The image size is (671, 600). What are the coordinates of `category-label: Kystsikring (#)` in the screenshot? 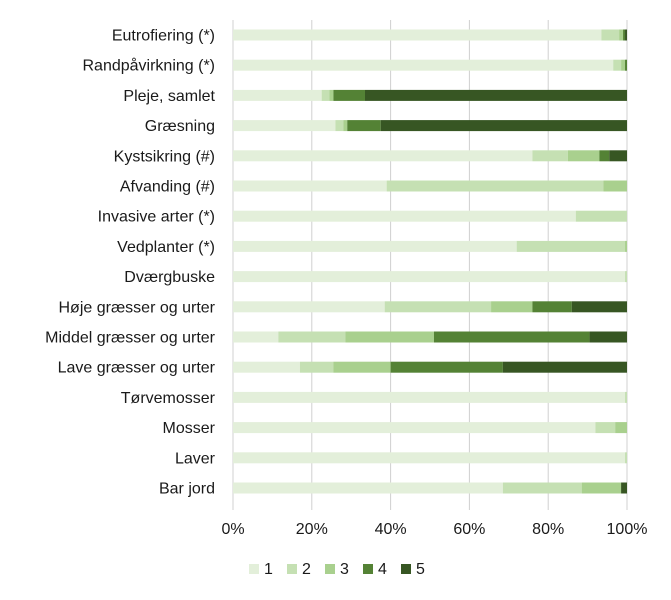 It's located at (164, 156).